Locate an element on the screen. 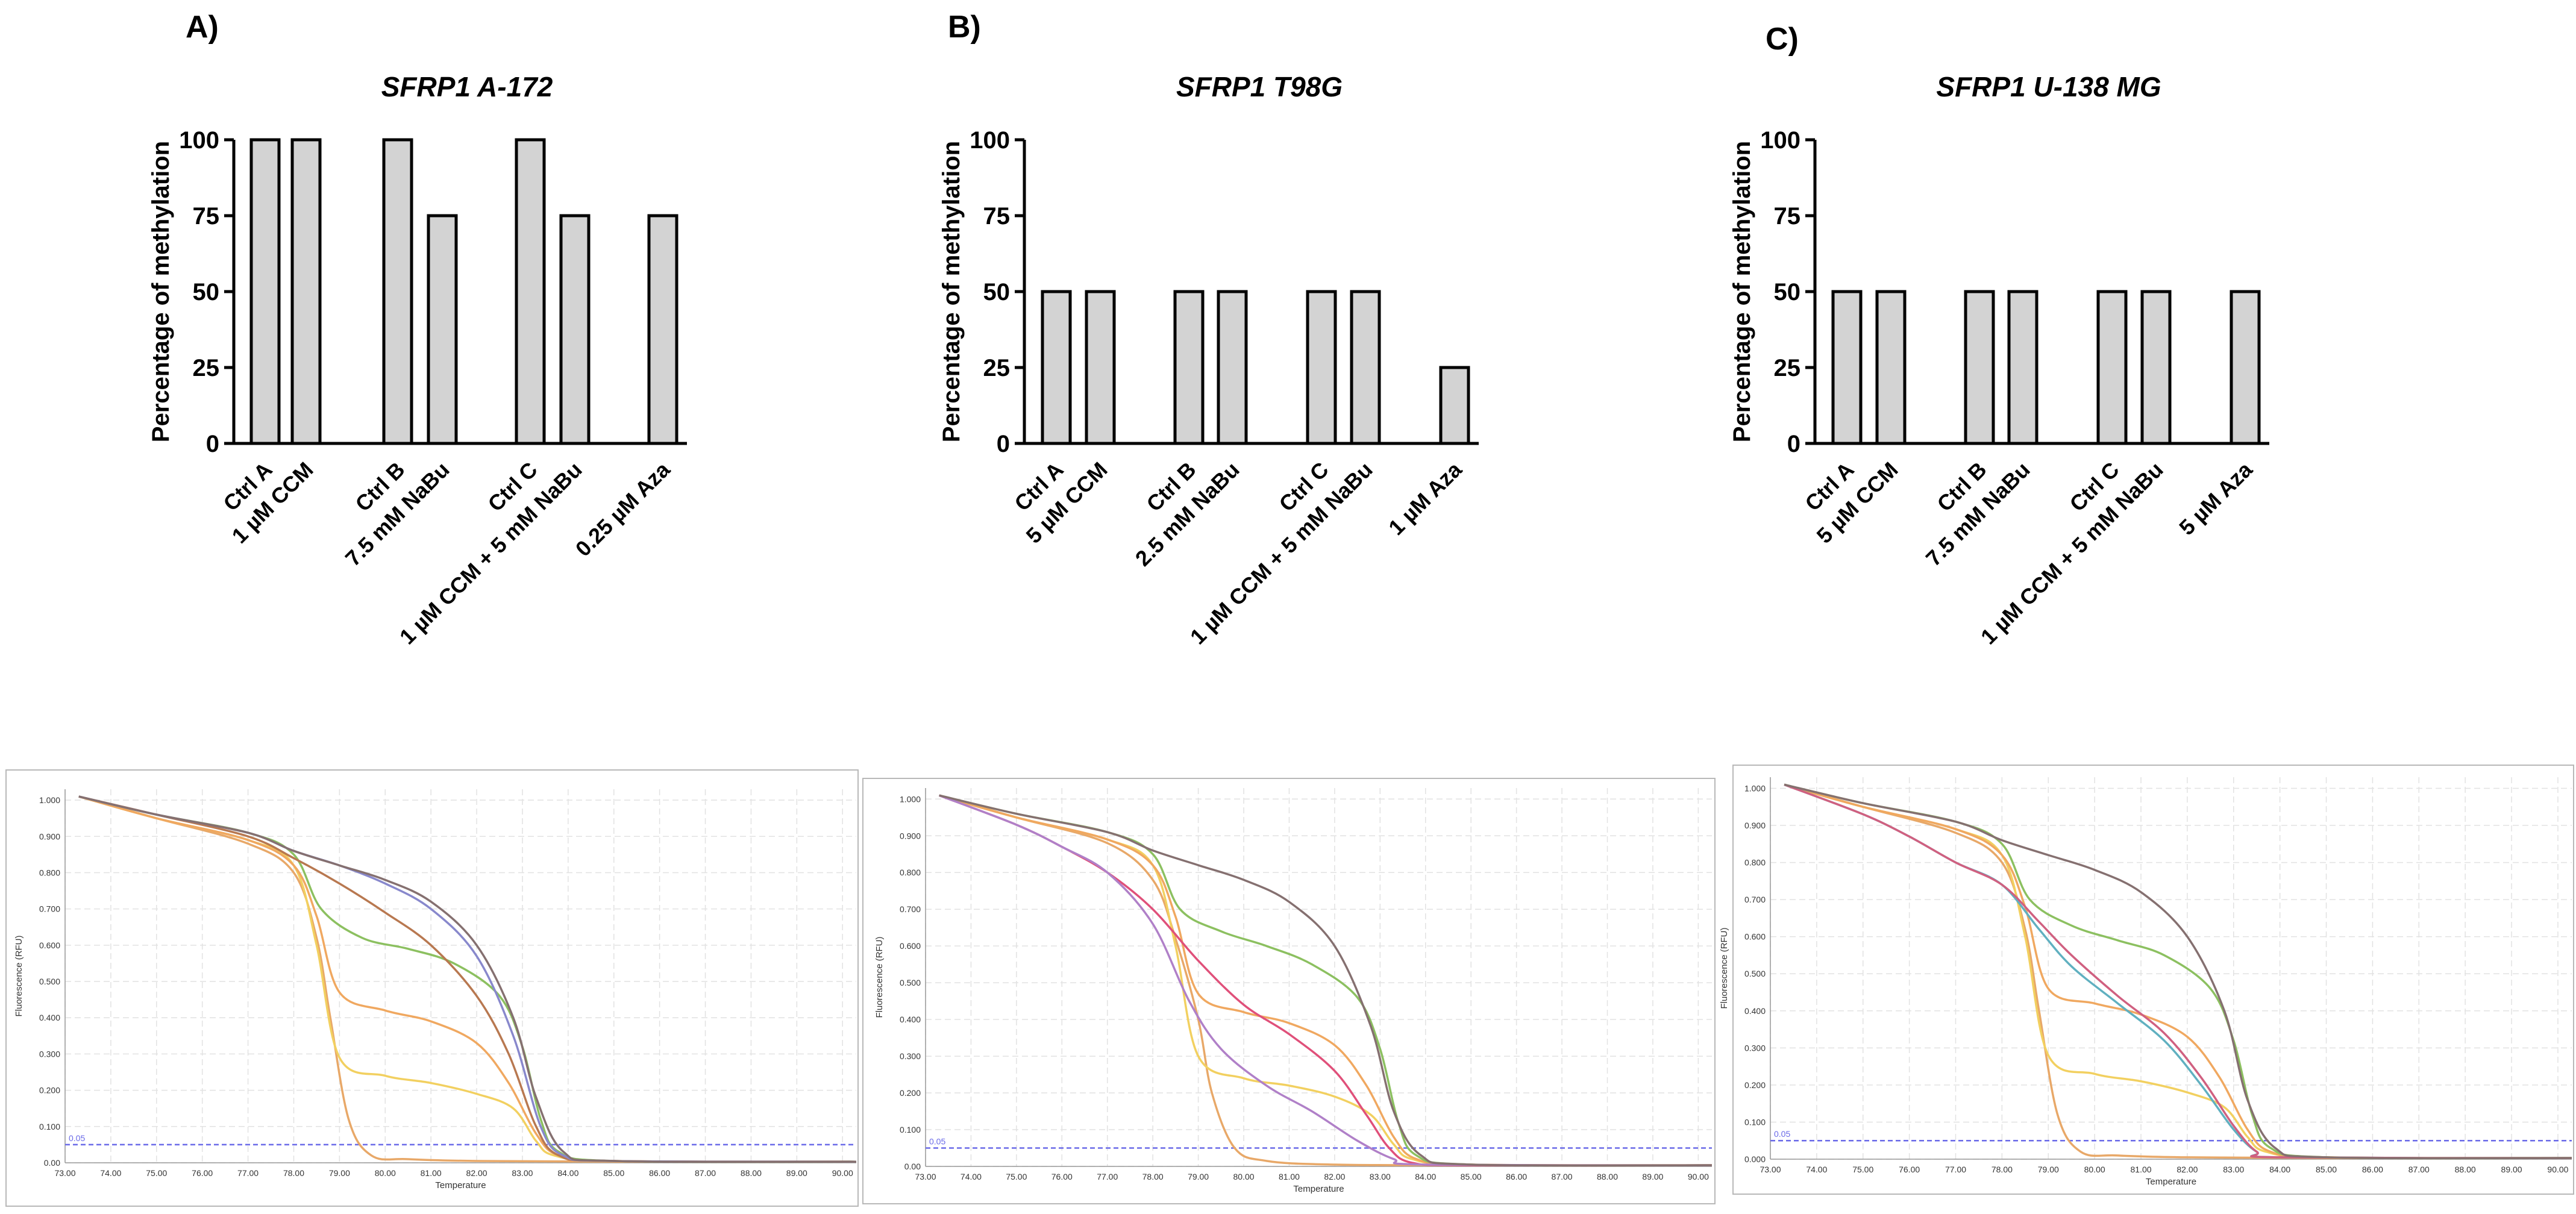 The image size is (2576, 1214). chart-title: SFRP1 T98G is located at coordinates (1259, 86).